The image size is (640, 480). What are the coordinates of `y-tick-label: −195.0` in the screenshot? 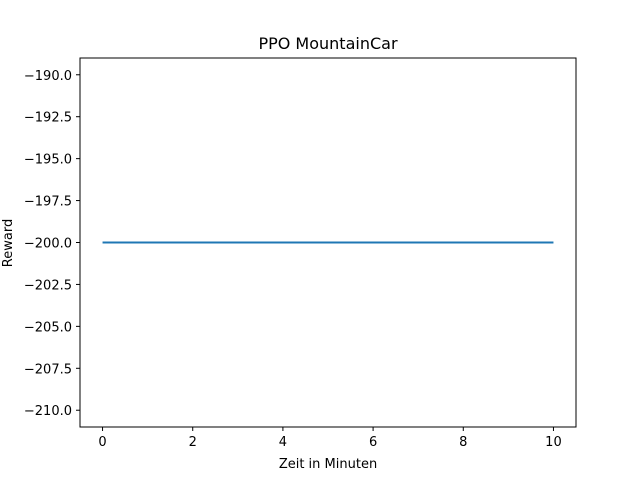 It's located at (48, 160).